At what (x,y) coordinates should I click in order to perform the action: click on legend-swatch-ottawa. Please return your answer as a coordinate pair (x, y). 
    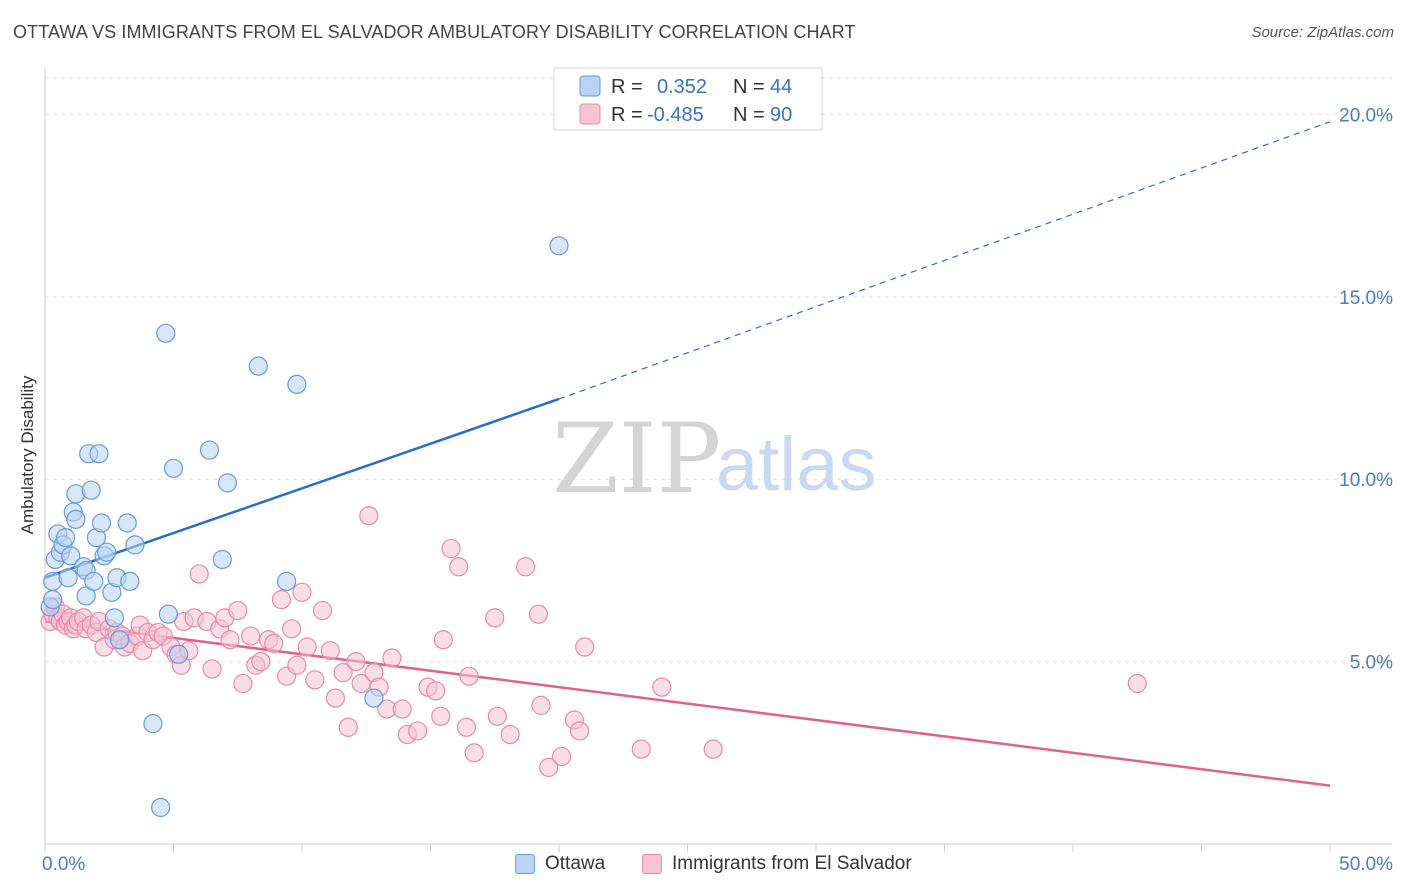
    Looking at the image, I should click on (590, 86).